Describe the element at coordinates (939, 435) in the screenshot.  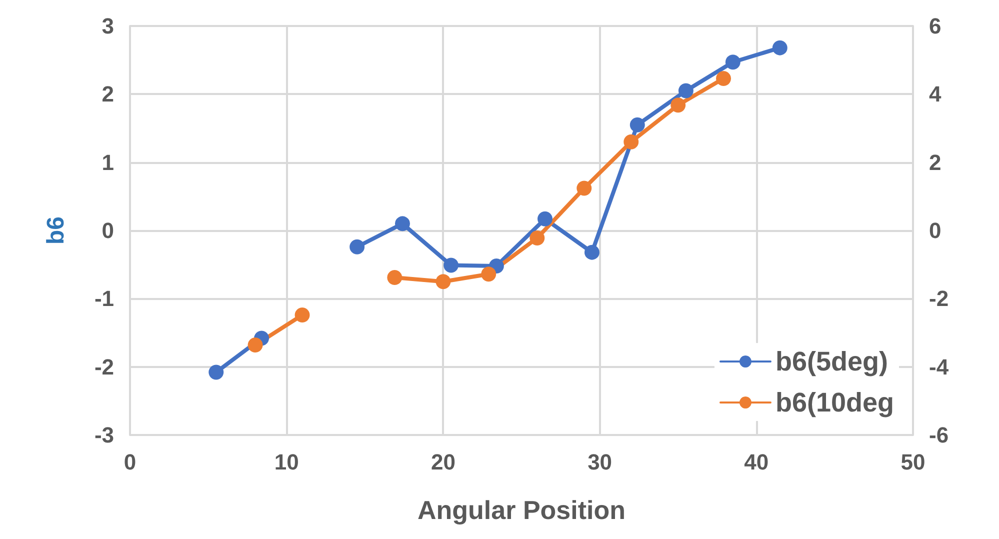
I see `y2-tick-label: -6` at that location.